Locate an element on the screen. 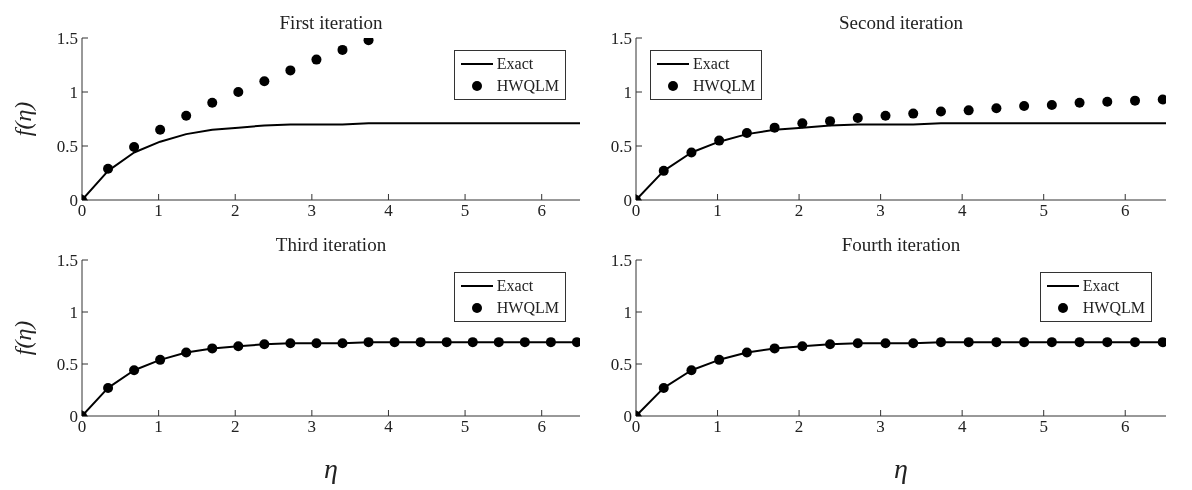  chart-title: Fourth iteration is located at coordinates (901, 245).